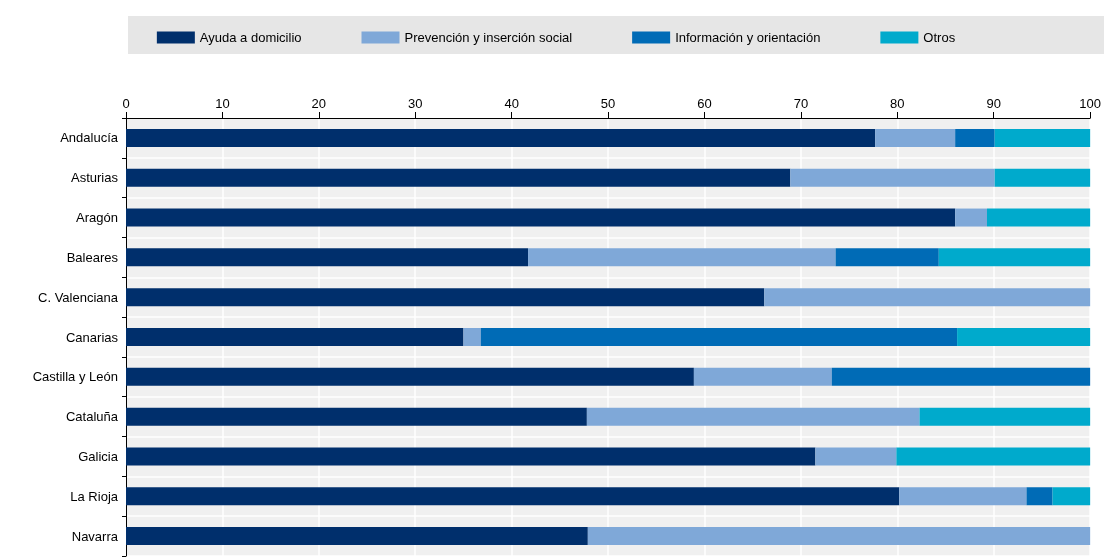 The width and height of the screenshot is (1104, 558). I want to click on x-tick-label: 40, so click(511, 103).